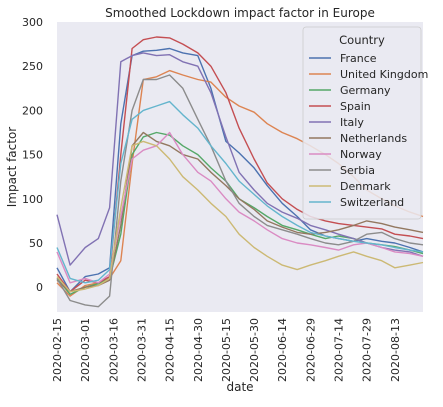  What do you see at coordinates (365, 186) in the screenshot?
I see `legend-label: Denmark` at bounding box center [365, 186].